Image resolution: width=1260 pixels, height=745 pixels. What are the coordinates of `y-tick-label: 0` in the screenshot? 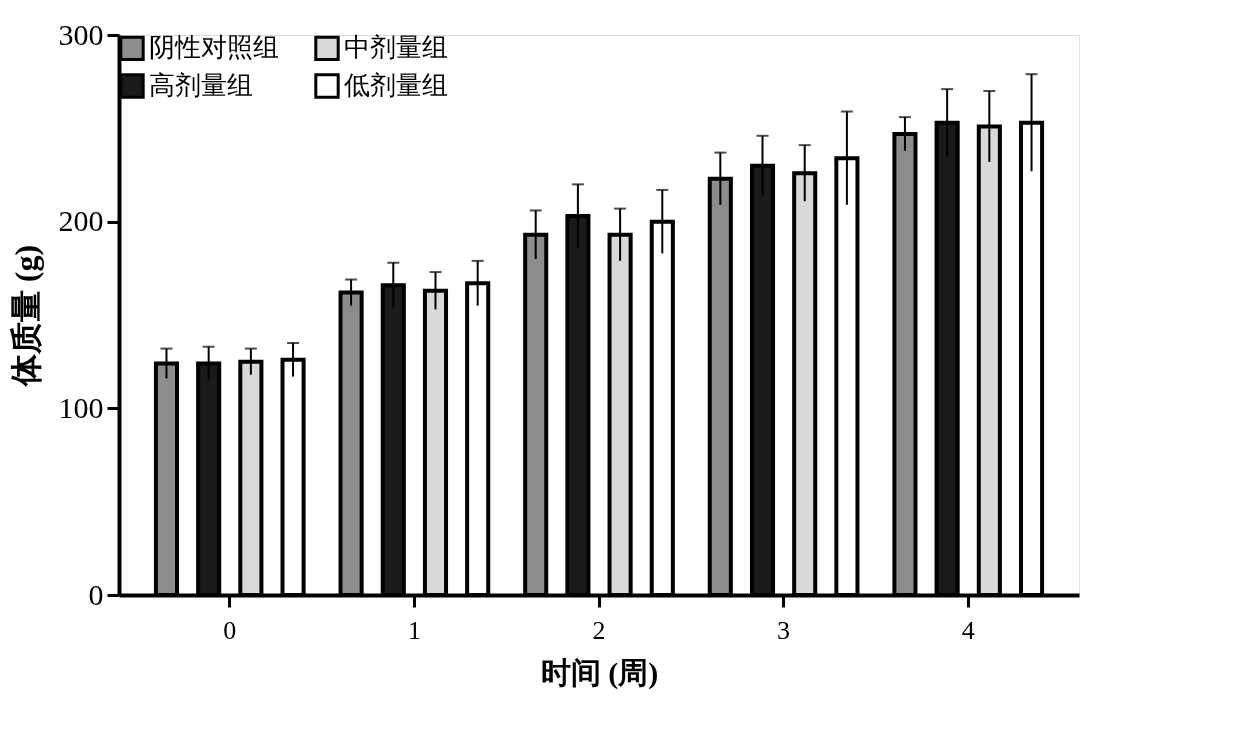 It's located at (96, 594).